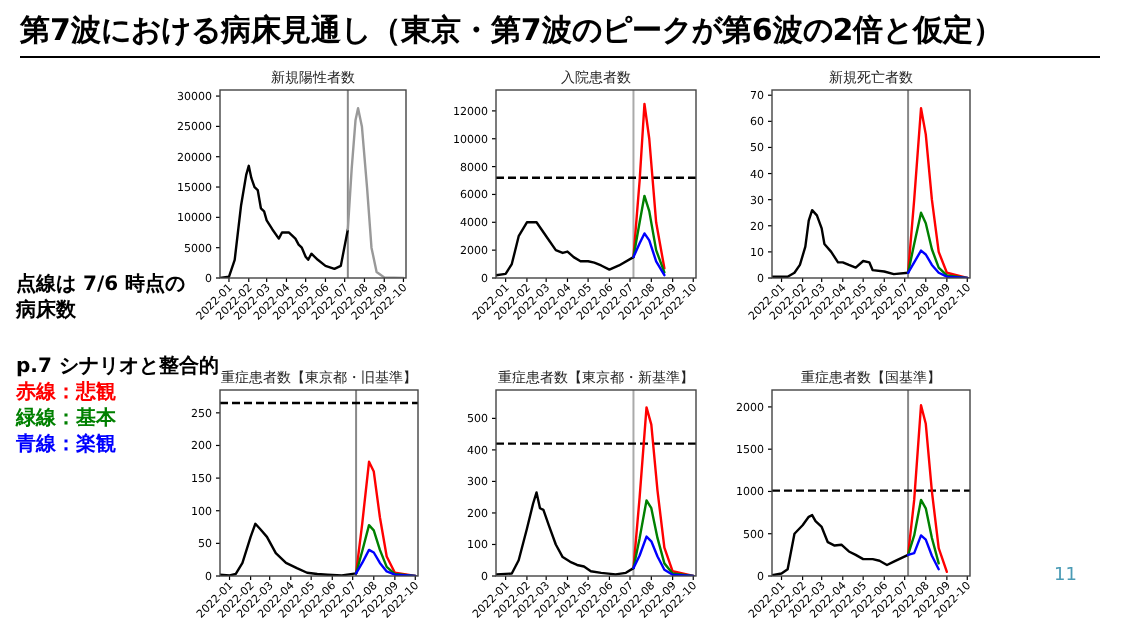 The width and height of the screenshot is (1138, 640). What do you see at coordinates (1066, 577) in the screenshot?
I see `text: 11` at bounding box center [1066, 577].